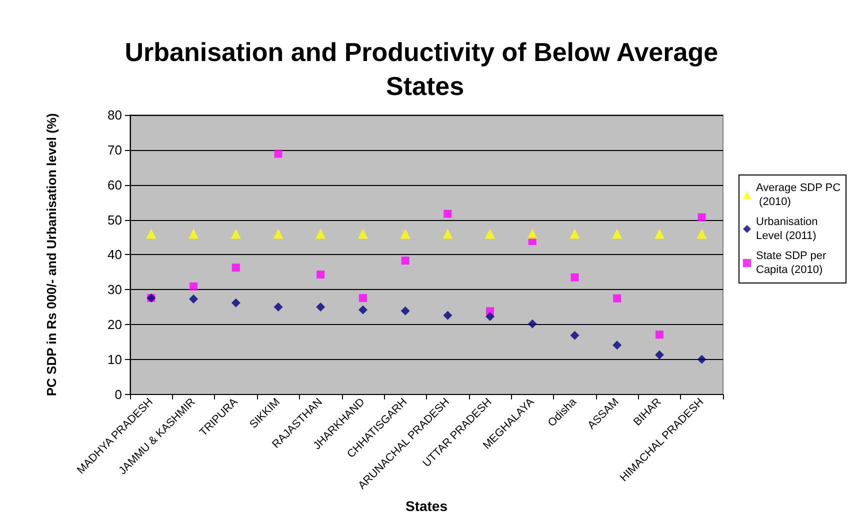 The image size is (848, 518). I want to click on y-tick-label: 50, so click(115, 220).